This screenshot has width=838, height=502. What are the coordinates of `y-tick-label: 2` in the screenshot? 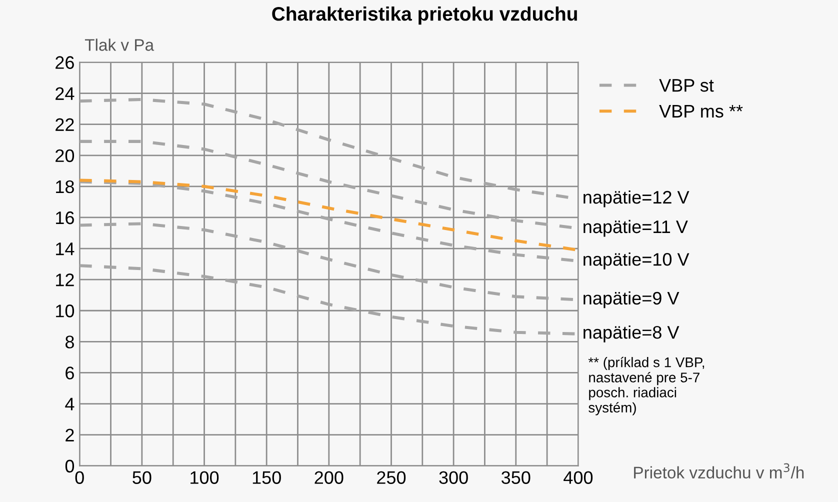 It's located at (70, 435).